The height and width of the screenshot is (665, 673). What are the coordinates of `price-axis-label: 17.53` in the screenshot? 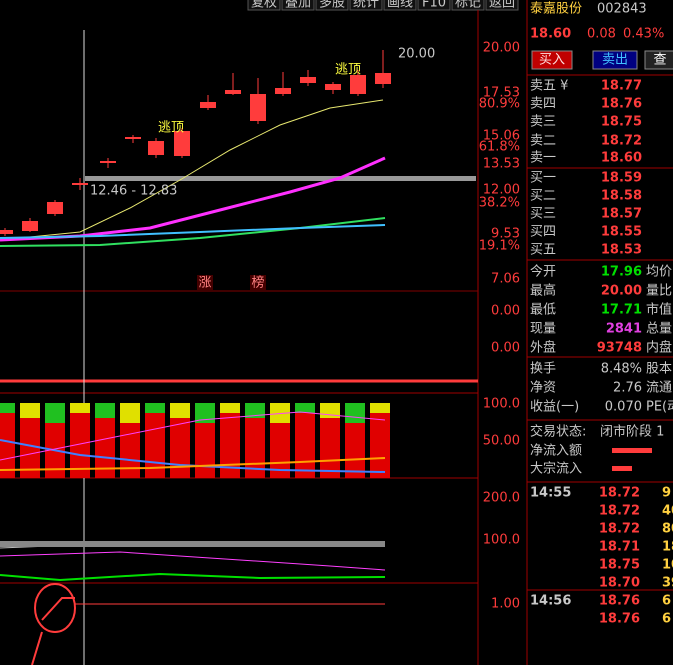 It's located at (501, 93).